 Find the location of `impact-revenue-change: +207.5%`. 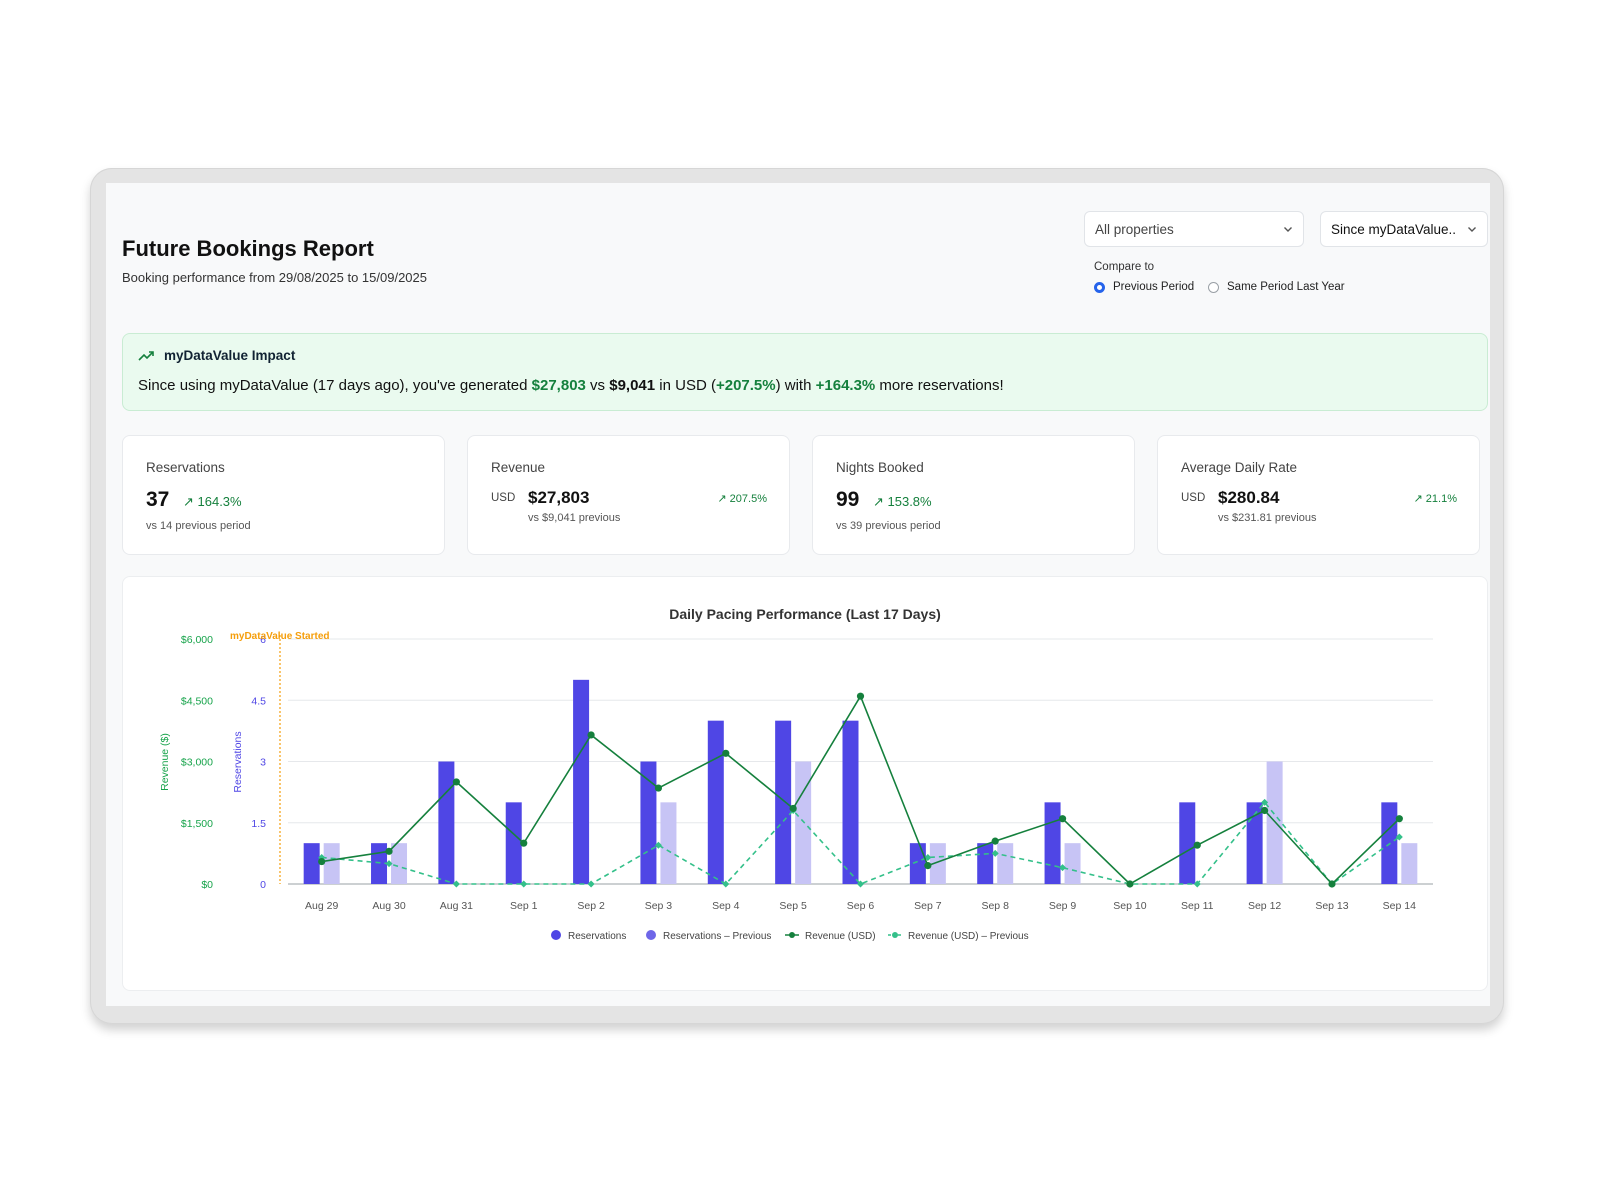

impact-revenue-change: +207.5% is located at coordinates (745, 385).